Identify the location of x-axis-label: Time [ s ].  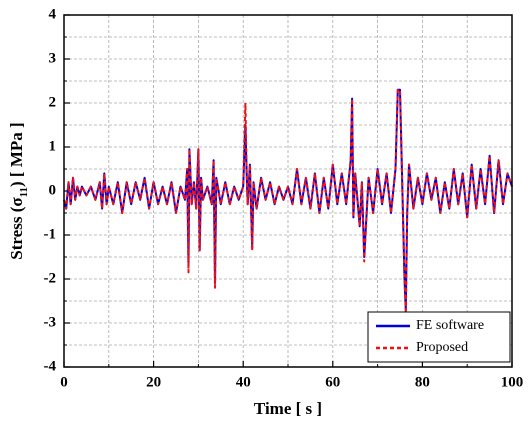
(288, 408).